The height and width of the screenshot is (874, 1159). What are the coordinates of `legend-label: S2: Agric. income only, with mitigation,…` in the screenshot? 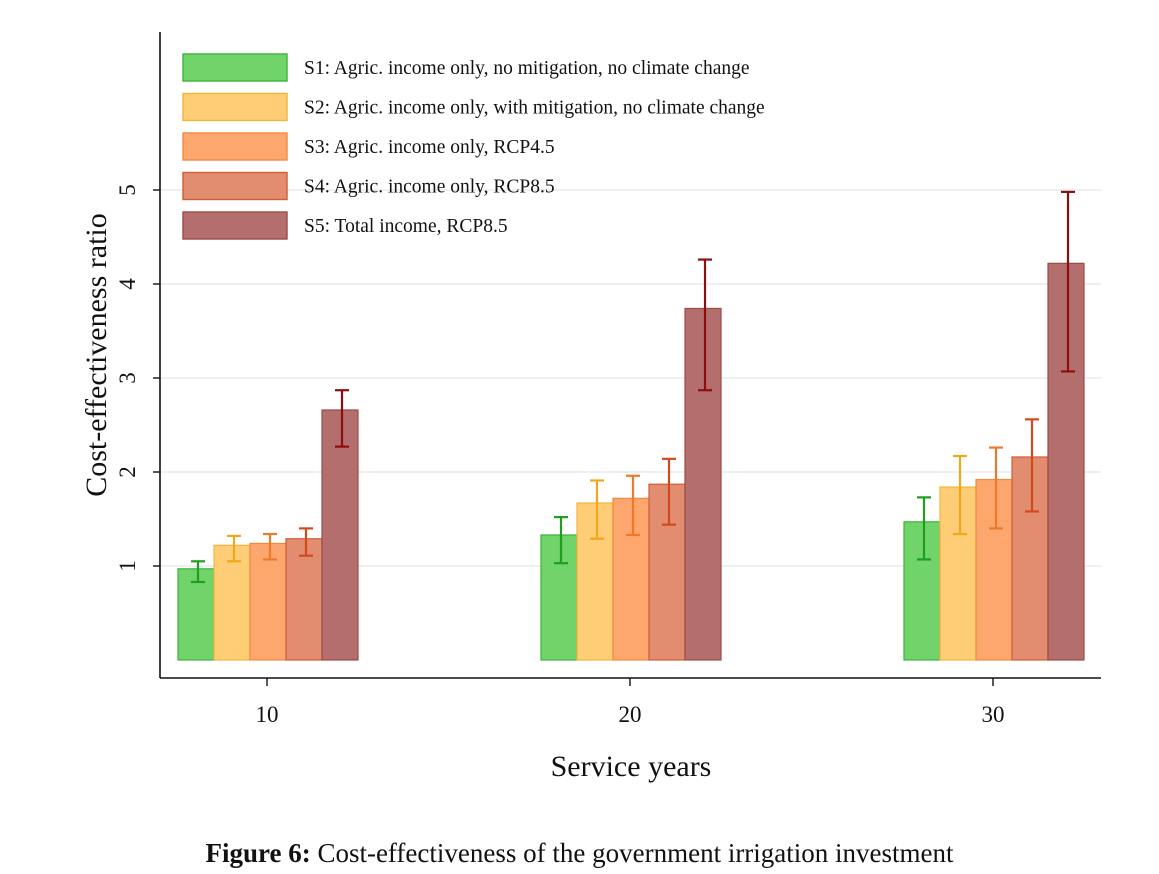 It's located at (534, 108).